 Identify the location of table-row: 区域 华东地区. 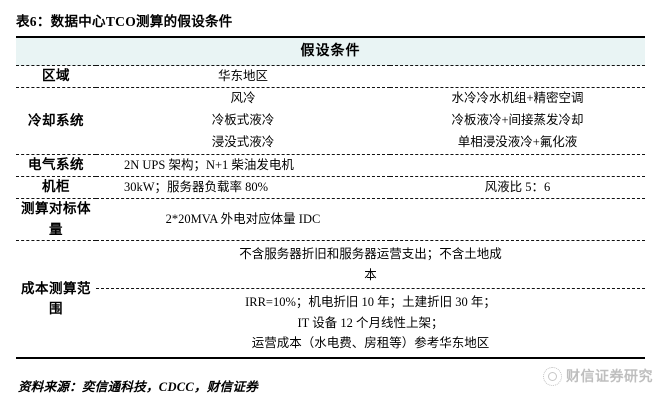
(330, 77).